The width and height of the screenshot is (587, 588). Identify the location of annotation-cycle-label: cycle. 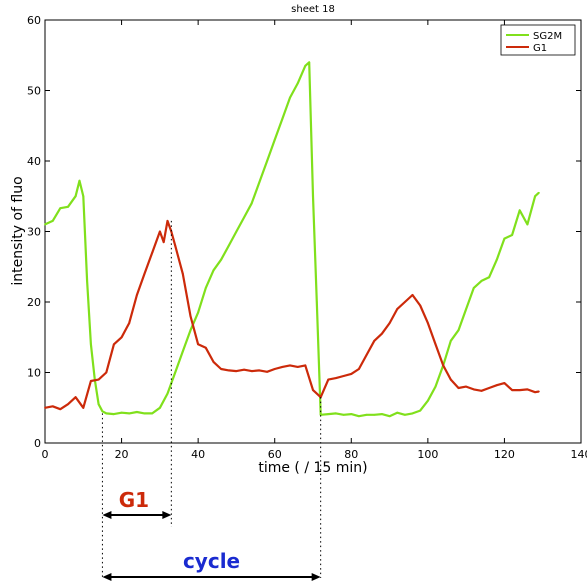
(211, 561).